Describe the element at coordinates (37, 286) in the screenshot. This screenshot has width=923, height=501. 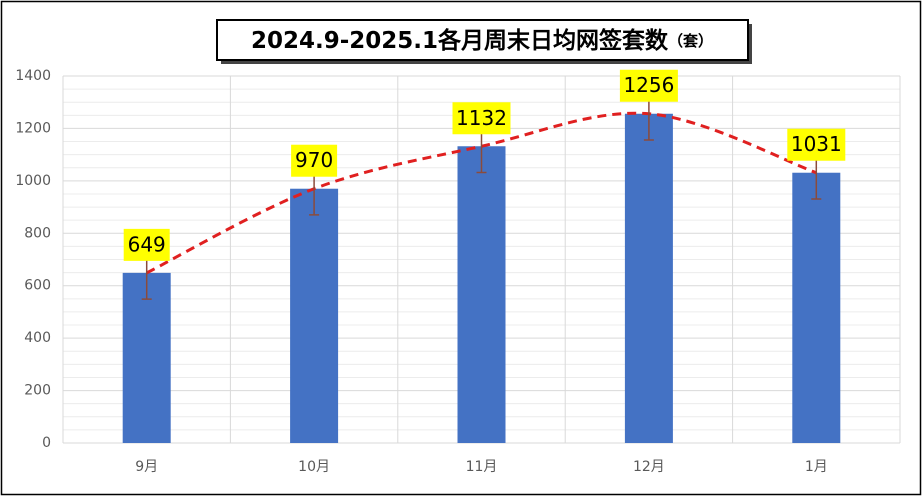
I see `y-tick-label: 600` at that location.